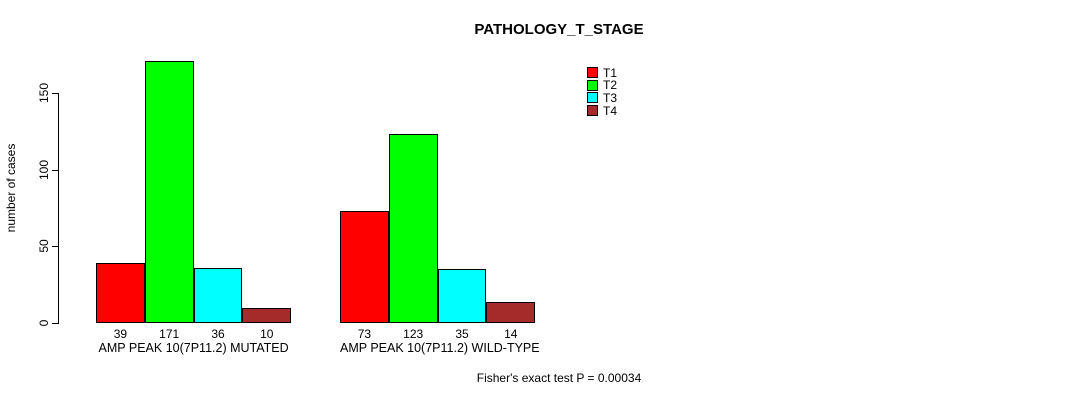 Image resolution: width=1090 pixels, height=400 pixels. I want to click on bar-t2-group1, so click(169, 191).